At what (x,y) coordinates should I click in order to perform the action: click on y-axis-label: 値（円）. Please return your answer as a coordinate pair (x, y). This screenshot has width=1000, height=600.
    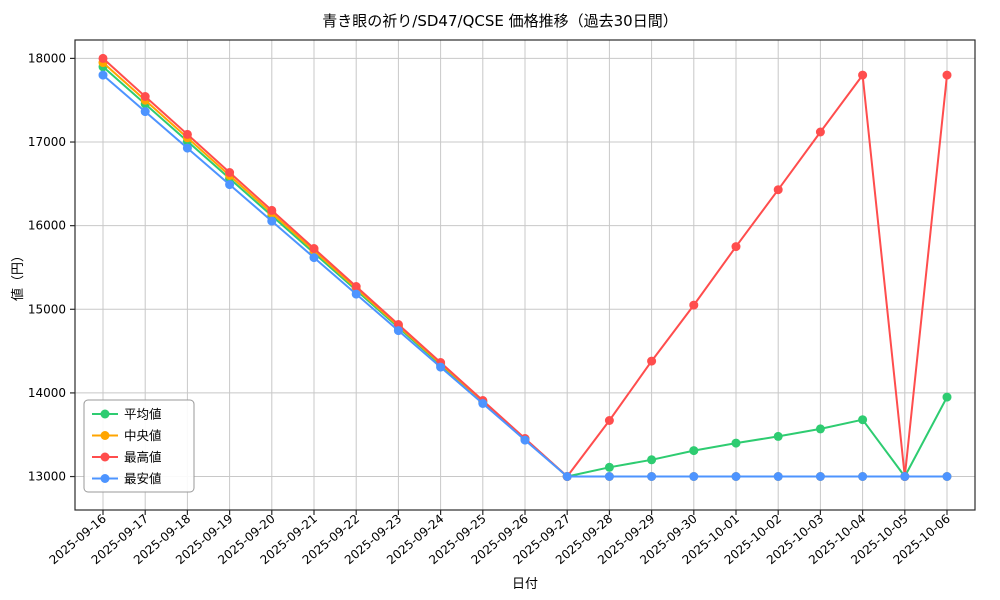
    Looking at the image, I should click on (18, 275).